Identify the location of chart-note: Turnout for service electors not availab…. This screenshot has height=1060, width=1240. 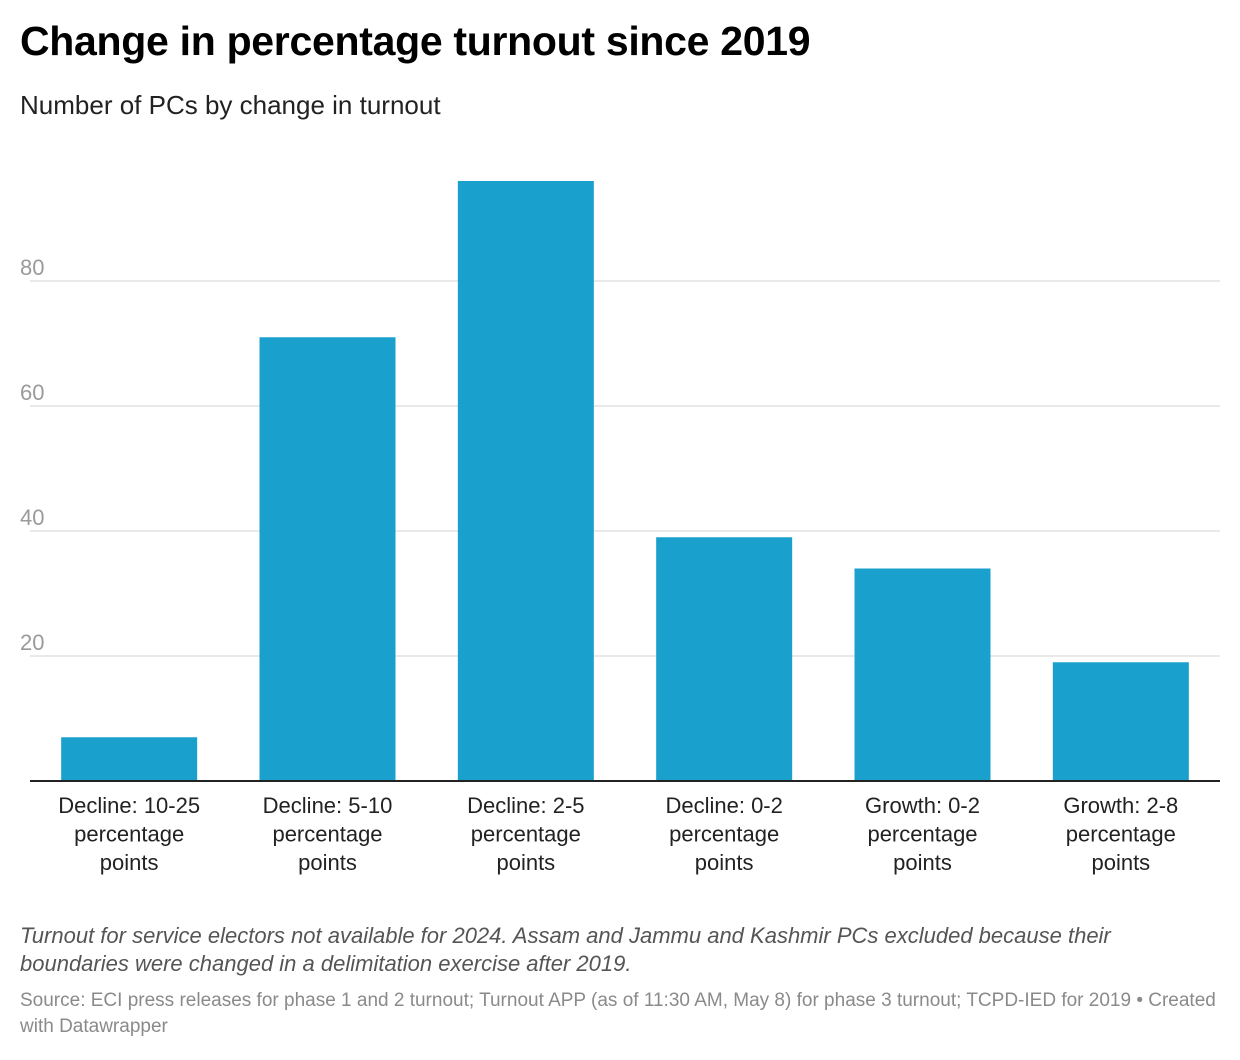
(565, 949).